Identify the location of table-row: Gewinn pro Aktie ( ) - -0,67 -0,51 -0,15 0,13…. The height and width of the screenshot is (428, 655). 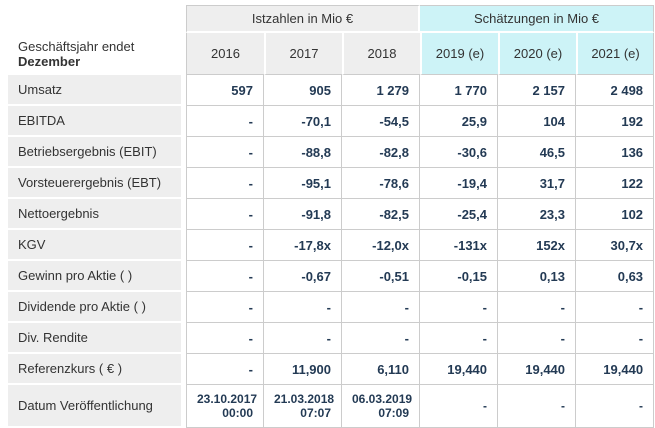
(331, 276).